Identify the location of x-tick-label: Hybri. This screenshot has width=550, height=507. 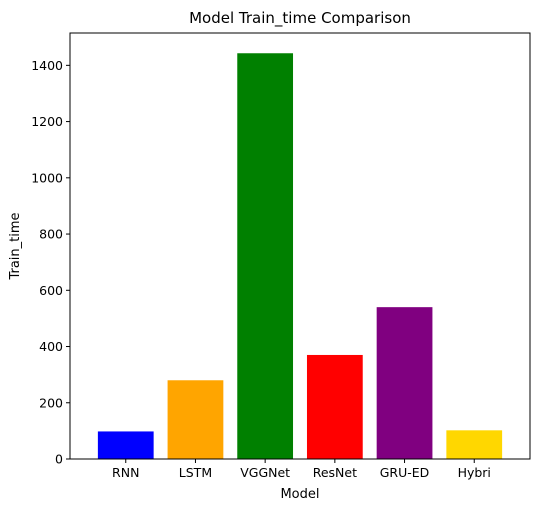
(474, 472).